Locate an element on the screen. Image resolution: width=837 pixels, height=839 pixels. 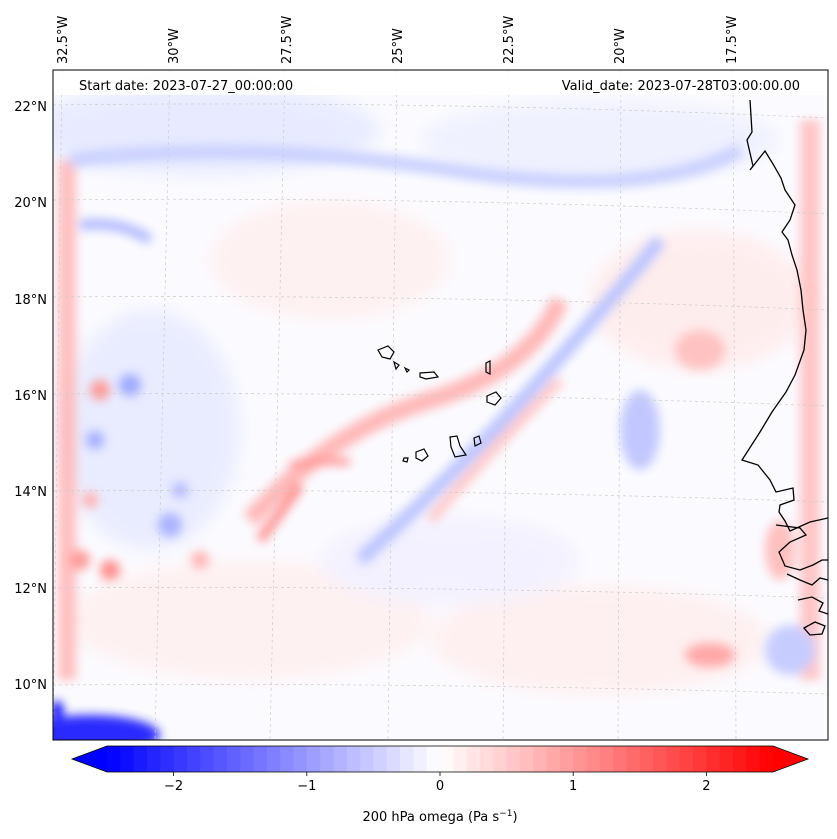
colorbar-extend-high is located at coordinates (790, 759).